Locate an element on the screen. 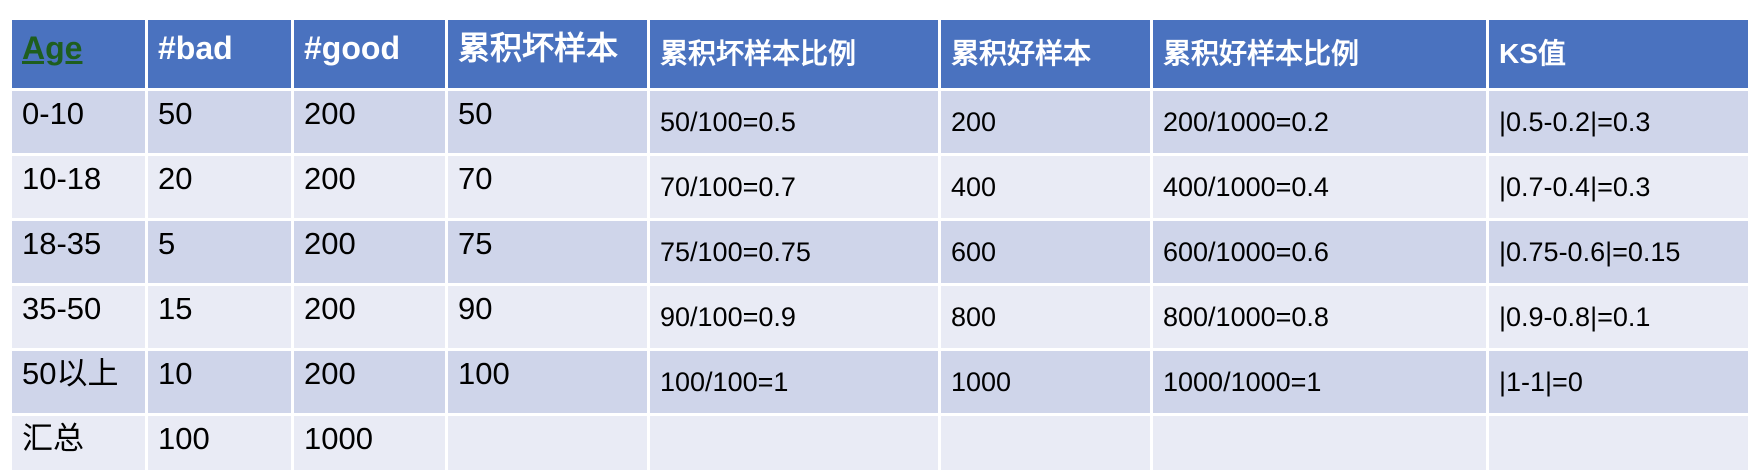 This screenshot has height=473, width=1754. cell-cum-bad-ratio: 90/100=0.9 is located at coordinates (794, 317).